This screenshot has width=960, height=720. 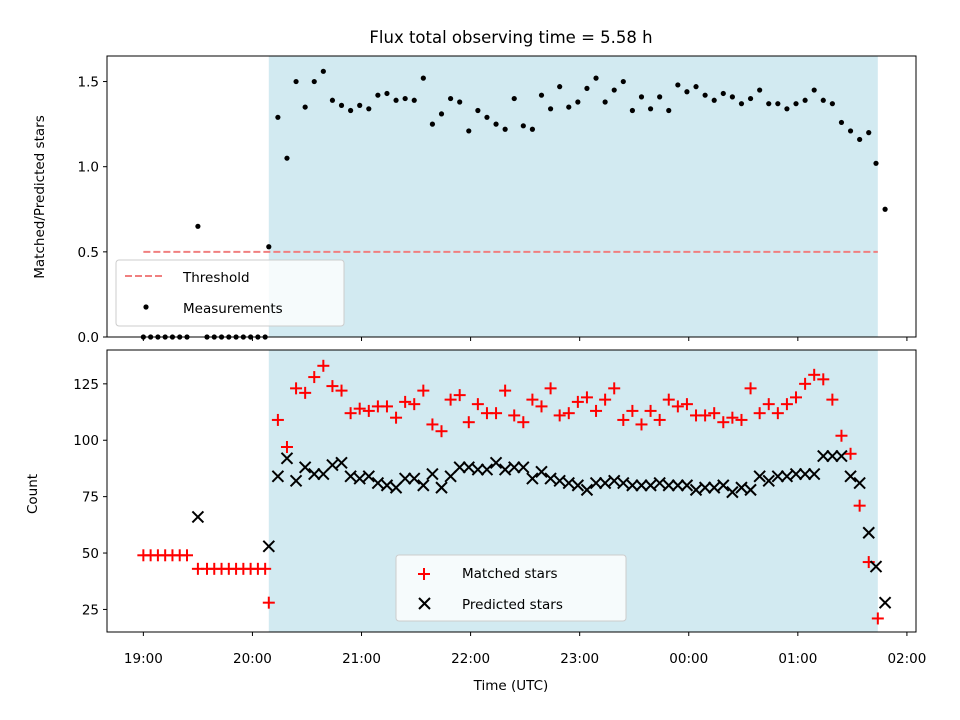 I want to click on top-ytick-label: 1.5, so click(x=88, y=83).